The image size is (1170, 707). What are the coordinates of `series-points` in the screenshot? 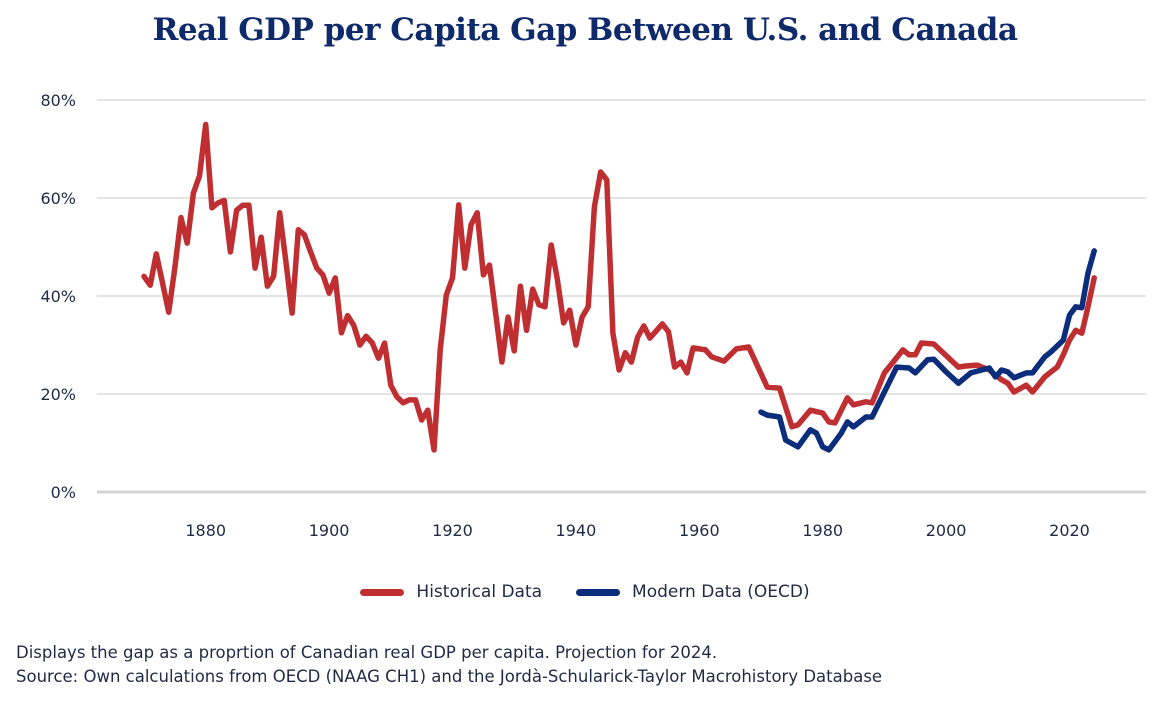 It's located at (927, 350).